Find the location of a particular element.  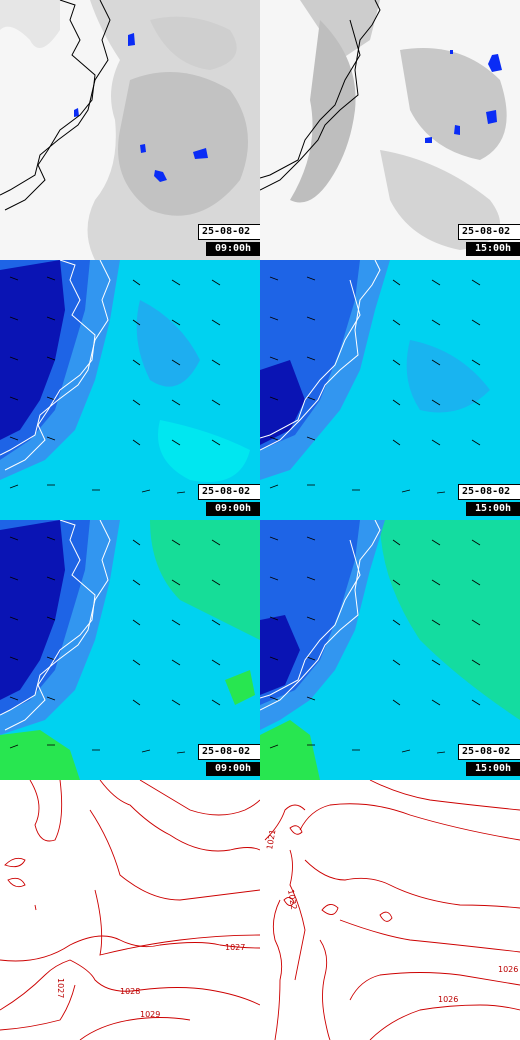

isobar-label: 1022 is located at coordinates (292, 900).